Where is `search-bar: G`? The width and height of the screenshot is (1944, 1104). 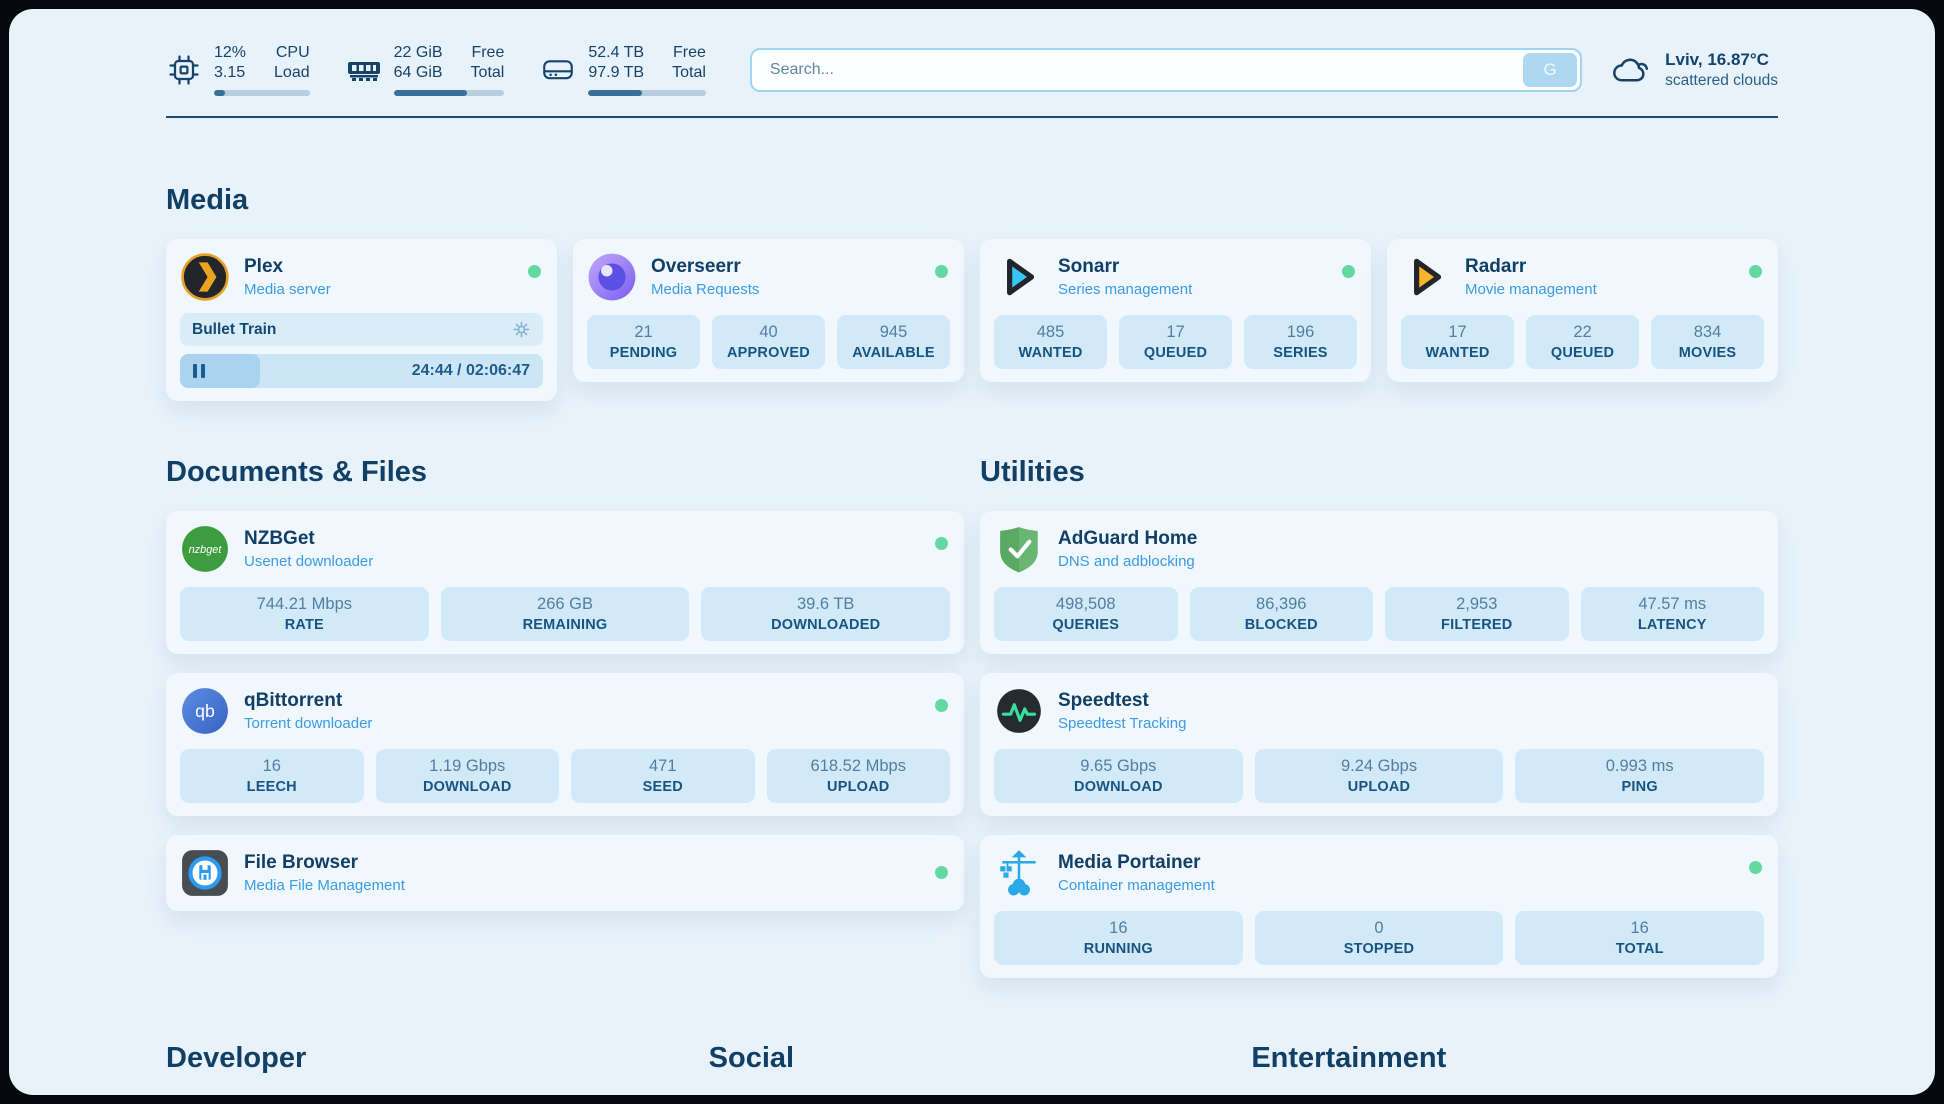 search-bar: G is located at coordinates (1166, 69).